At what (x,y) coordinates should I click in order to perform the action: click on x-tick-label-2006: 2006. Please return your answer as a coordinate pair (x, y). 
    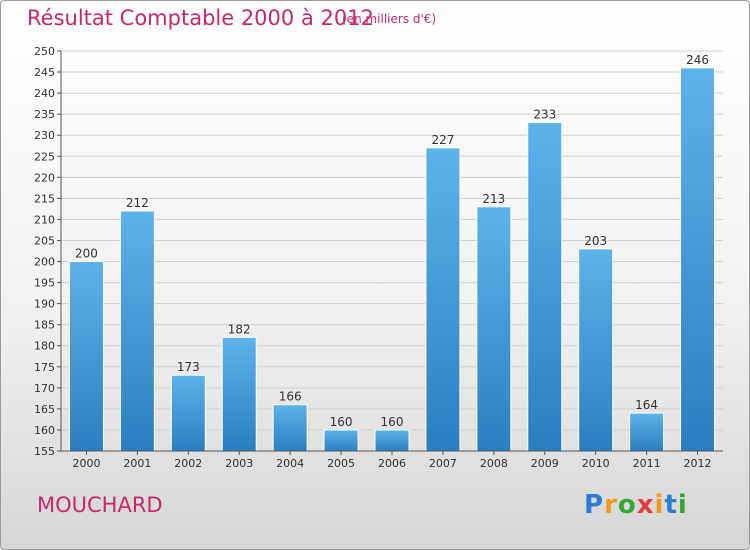
    Looking at the image, I should click on (392, 463).